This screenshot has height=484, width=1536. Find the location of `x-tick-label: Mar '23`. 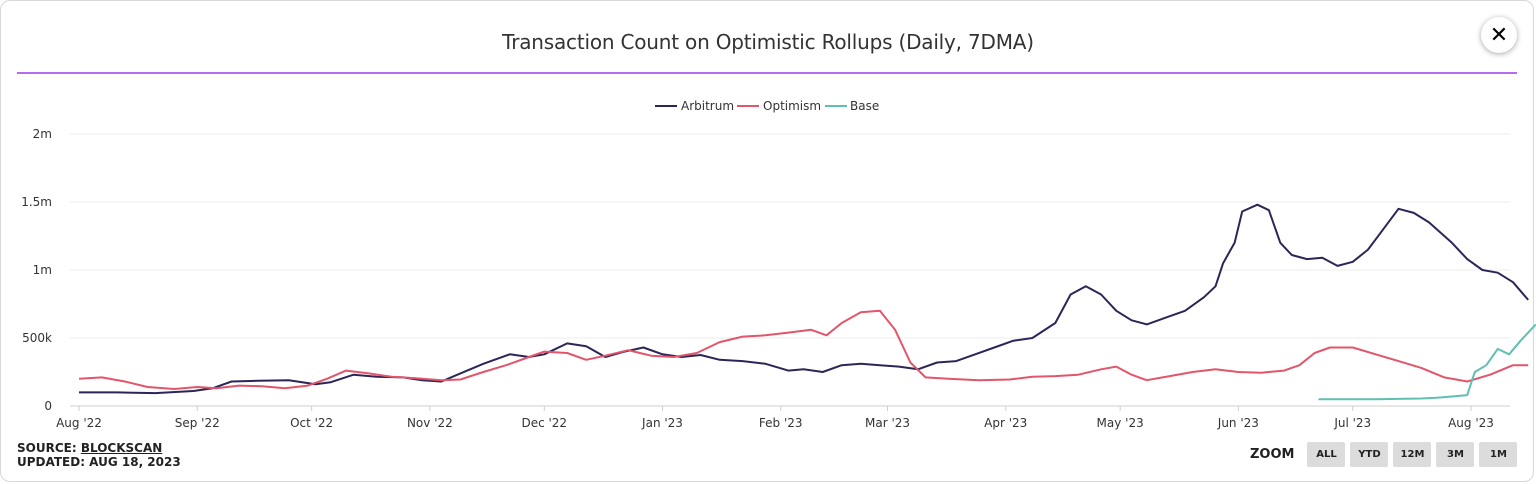

x-tick-label: Mar '23 is located at coordinates (887, 423).